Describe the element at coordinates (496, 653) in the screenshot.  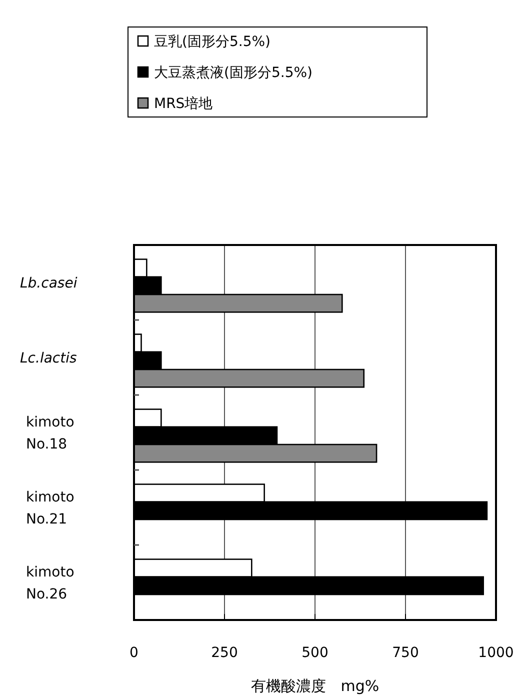
I see `x-tick-label: 1000` at that location.